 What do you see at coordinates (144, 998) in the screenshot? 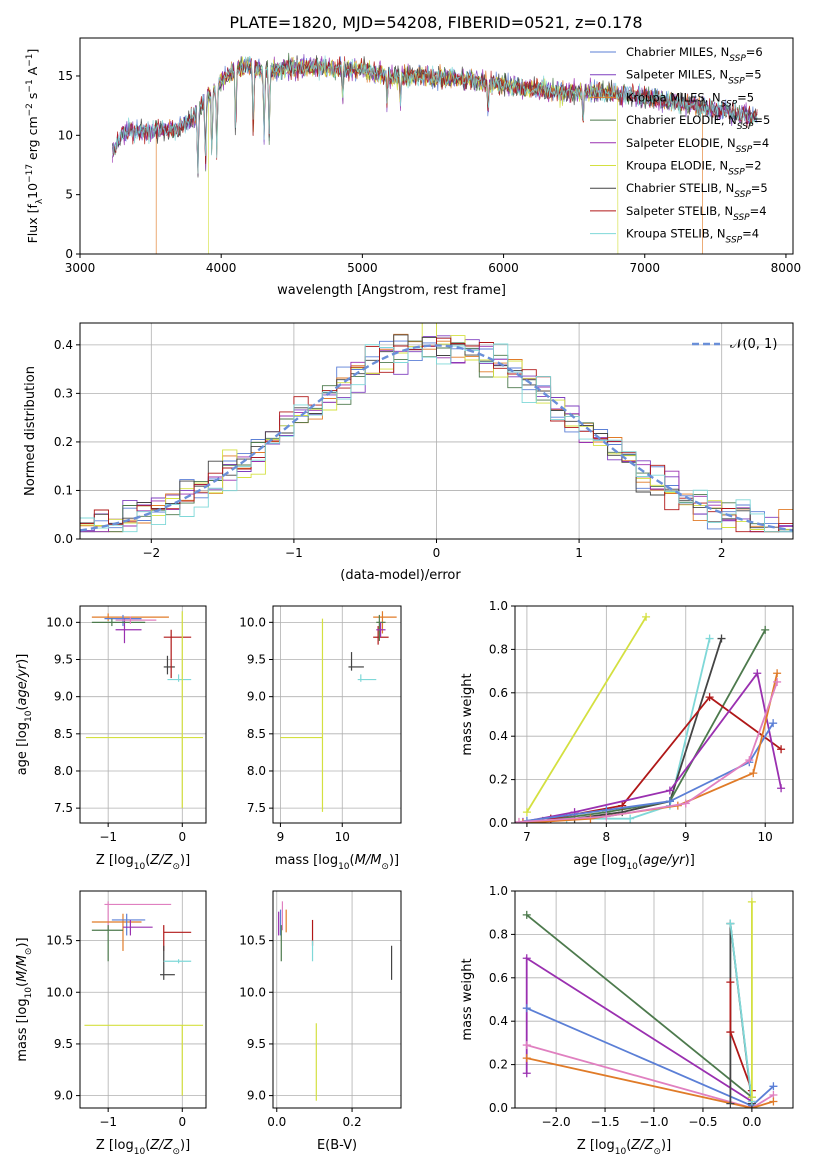
I see `plot-area-mass_vs_Z` at bounding box center [144, 998].